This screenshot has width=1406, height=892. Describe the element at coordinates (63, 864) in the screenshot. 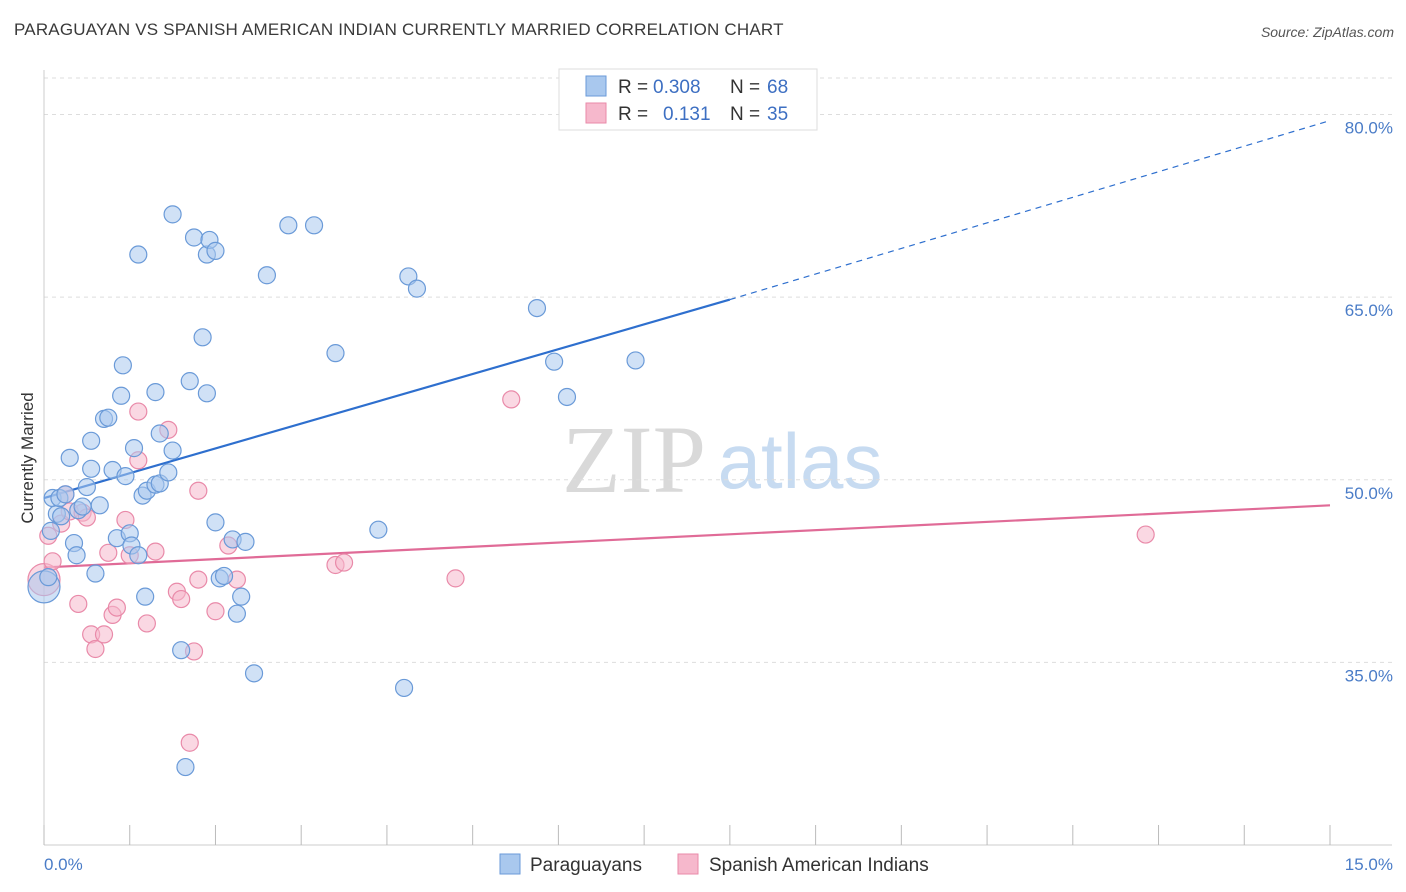

I see `x-tick-label-min: 0.0%` at that location.